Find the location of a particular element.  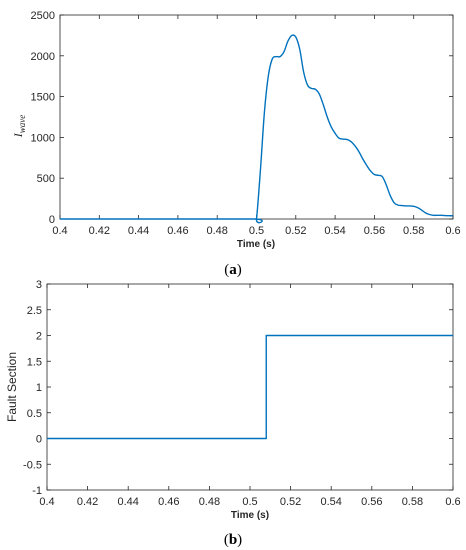

caption-b: (b) is located at coordinates (233, 540).